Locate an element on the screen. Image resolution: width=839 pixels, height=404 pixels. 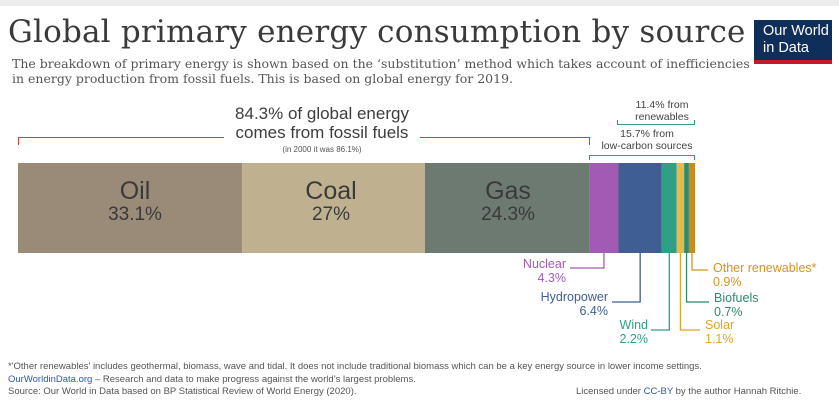
bar-segment-biofuels is located at coordinates (686, 208).